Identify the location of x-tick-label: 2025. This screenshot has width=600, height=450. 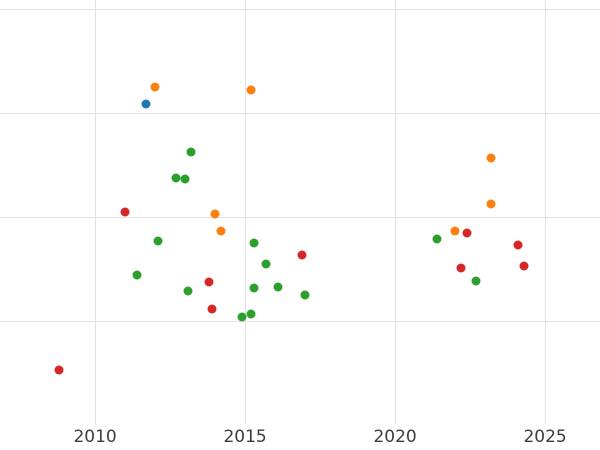
(545, 437).